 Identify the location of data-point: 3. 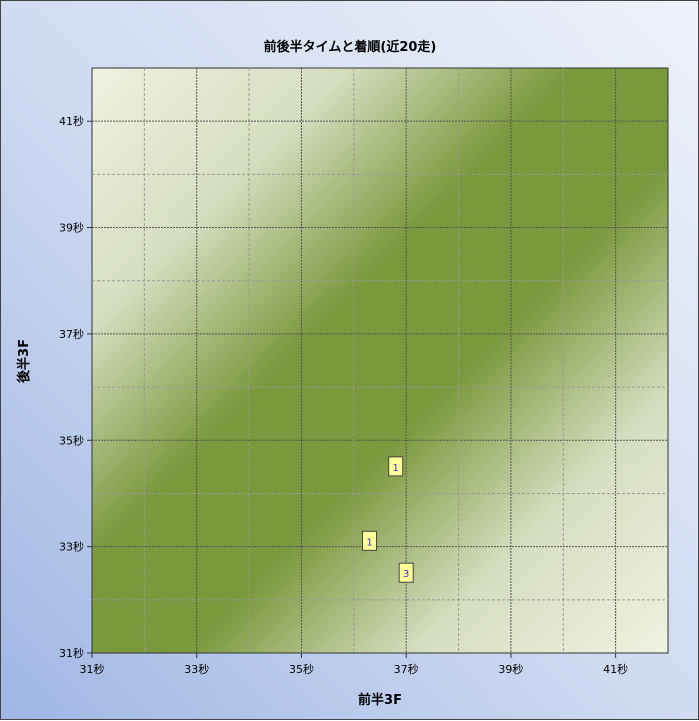
(406, 572).